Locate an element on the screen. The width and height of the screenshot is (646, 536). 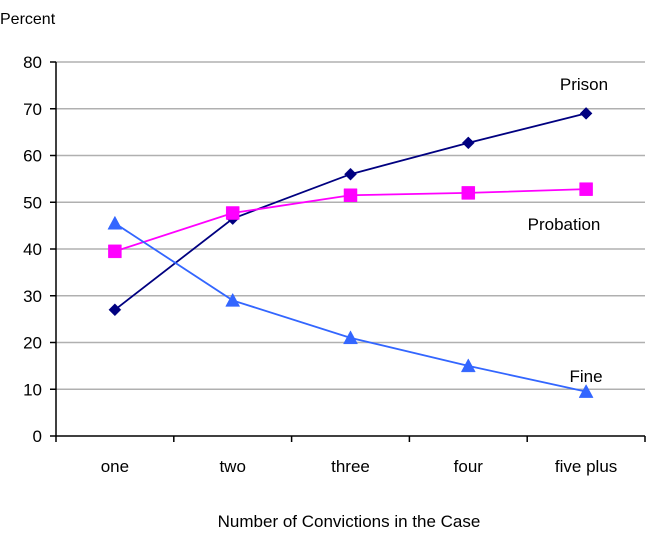
y-tick-label: 80 is located at coordinates (32, 62).